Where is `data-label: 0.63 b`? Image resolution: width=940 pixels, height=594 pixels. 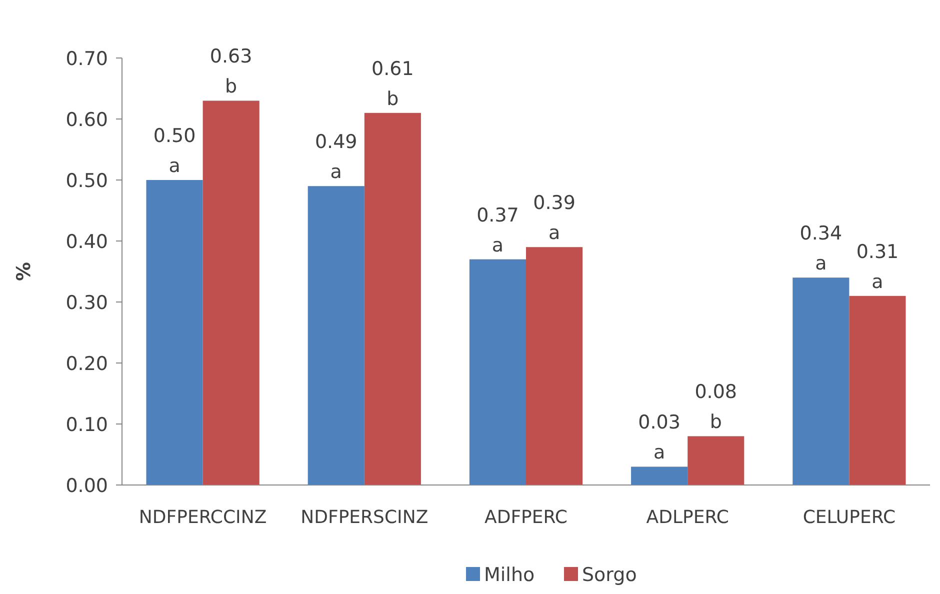
data-label: 0.63 b is located at coordinates (231, 72).